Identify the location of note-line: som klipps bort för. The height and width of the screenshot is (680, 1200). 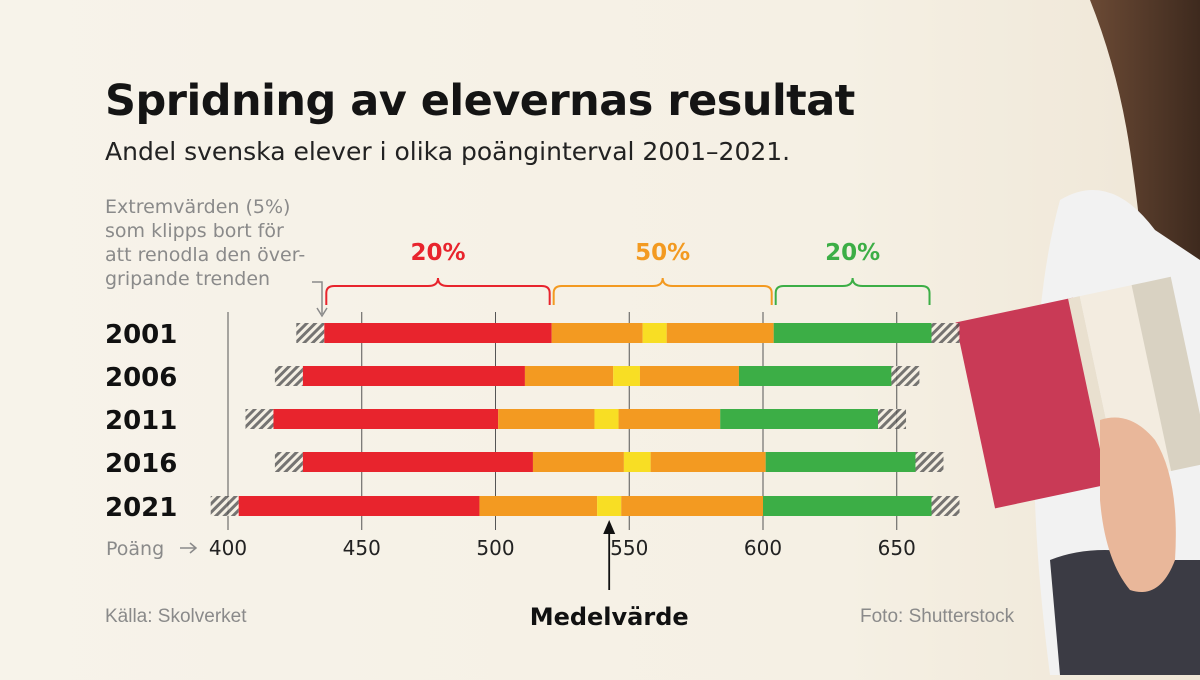
(194, 231).